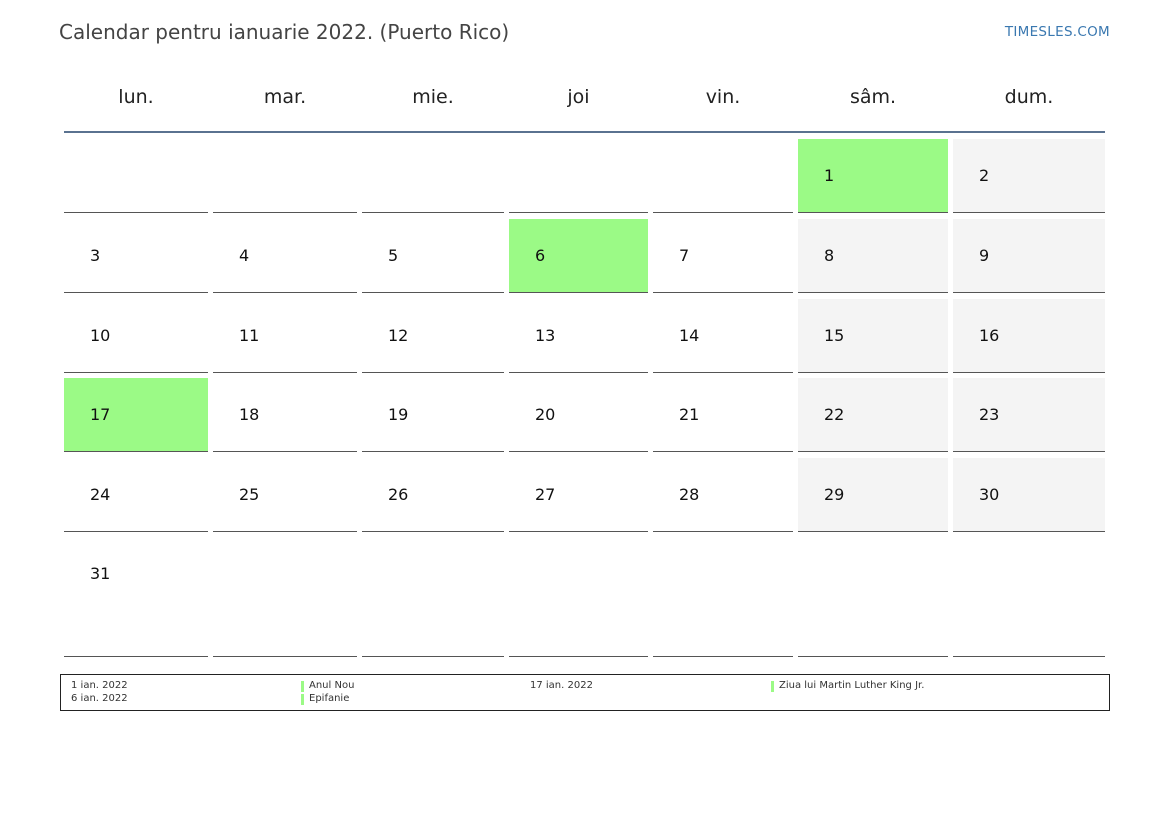 This screenshot has height=827, width=1169. What do you see at coordinates (285, 256) in the screenshot?
I see `day-cell: 4` at bounding box center [285, 256].